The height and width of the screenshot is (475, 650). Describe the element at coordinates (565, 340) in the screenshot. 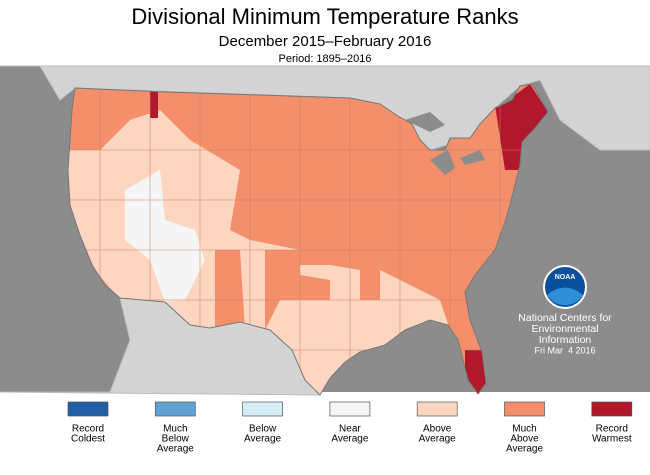

I see `credit-line: Information` at that location.